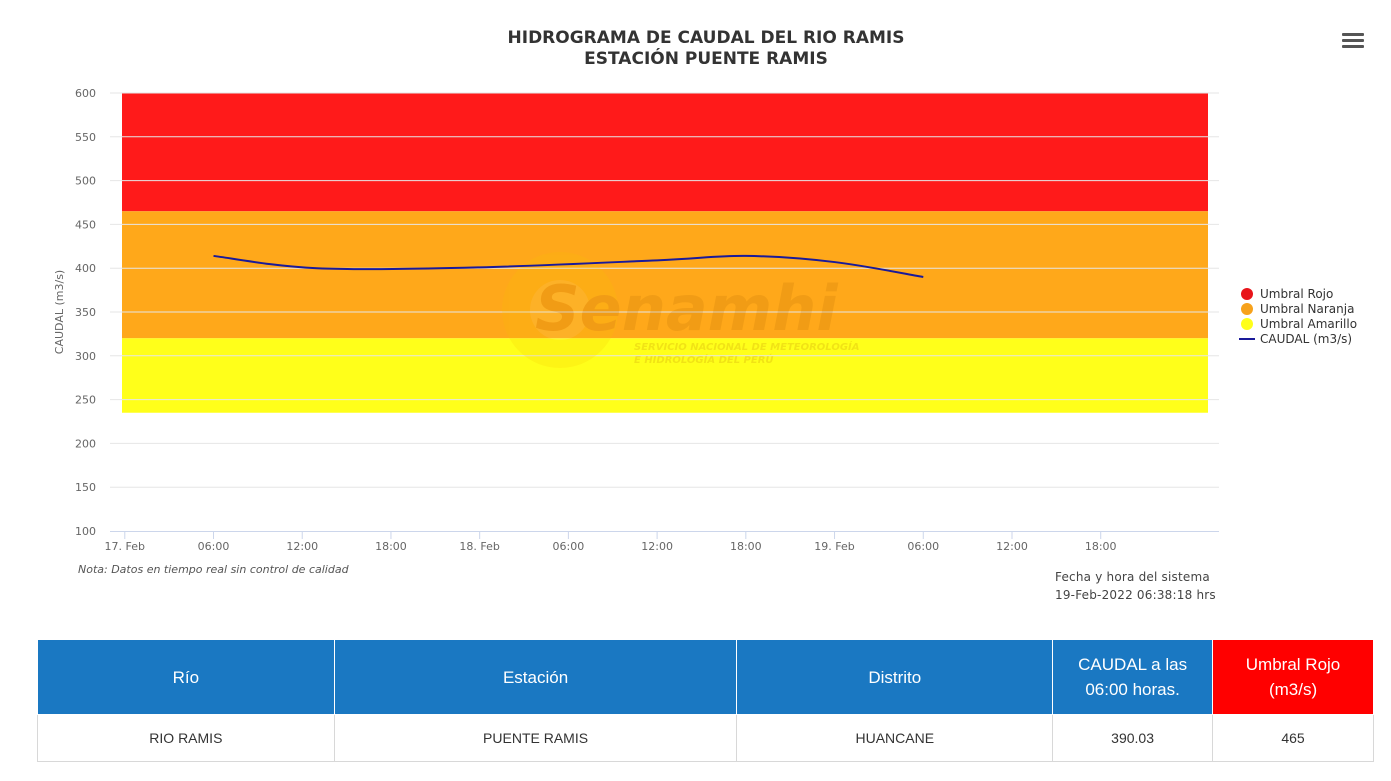  What do you see at coordinates (85, 312) in the screenshot?
I see `y-tick-label: 350` at bounding box center [85, 312].